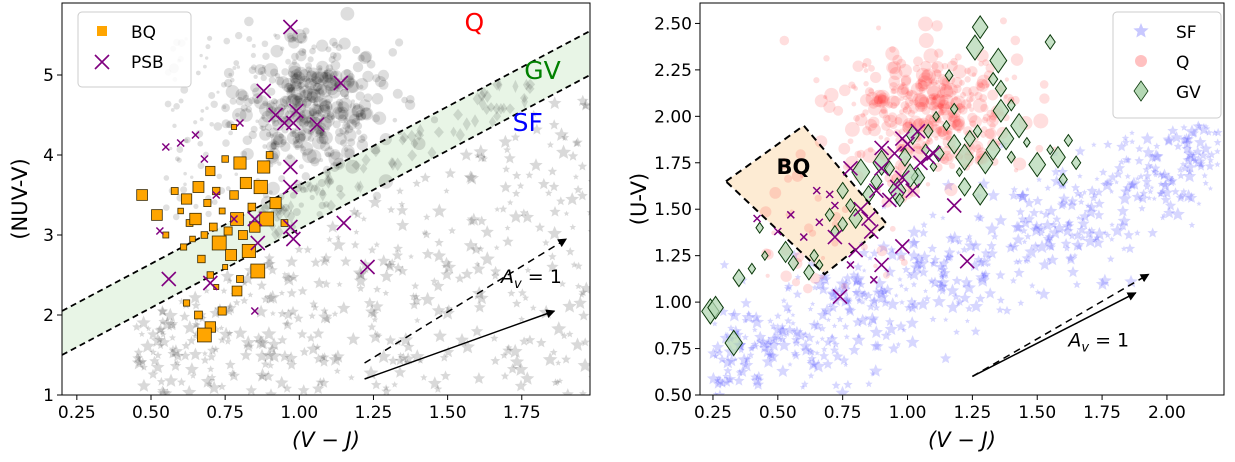 The image size is (1235, 462). I want to click on y-tick-label: 5, so click(48, 76).